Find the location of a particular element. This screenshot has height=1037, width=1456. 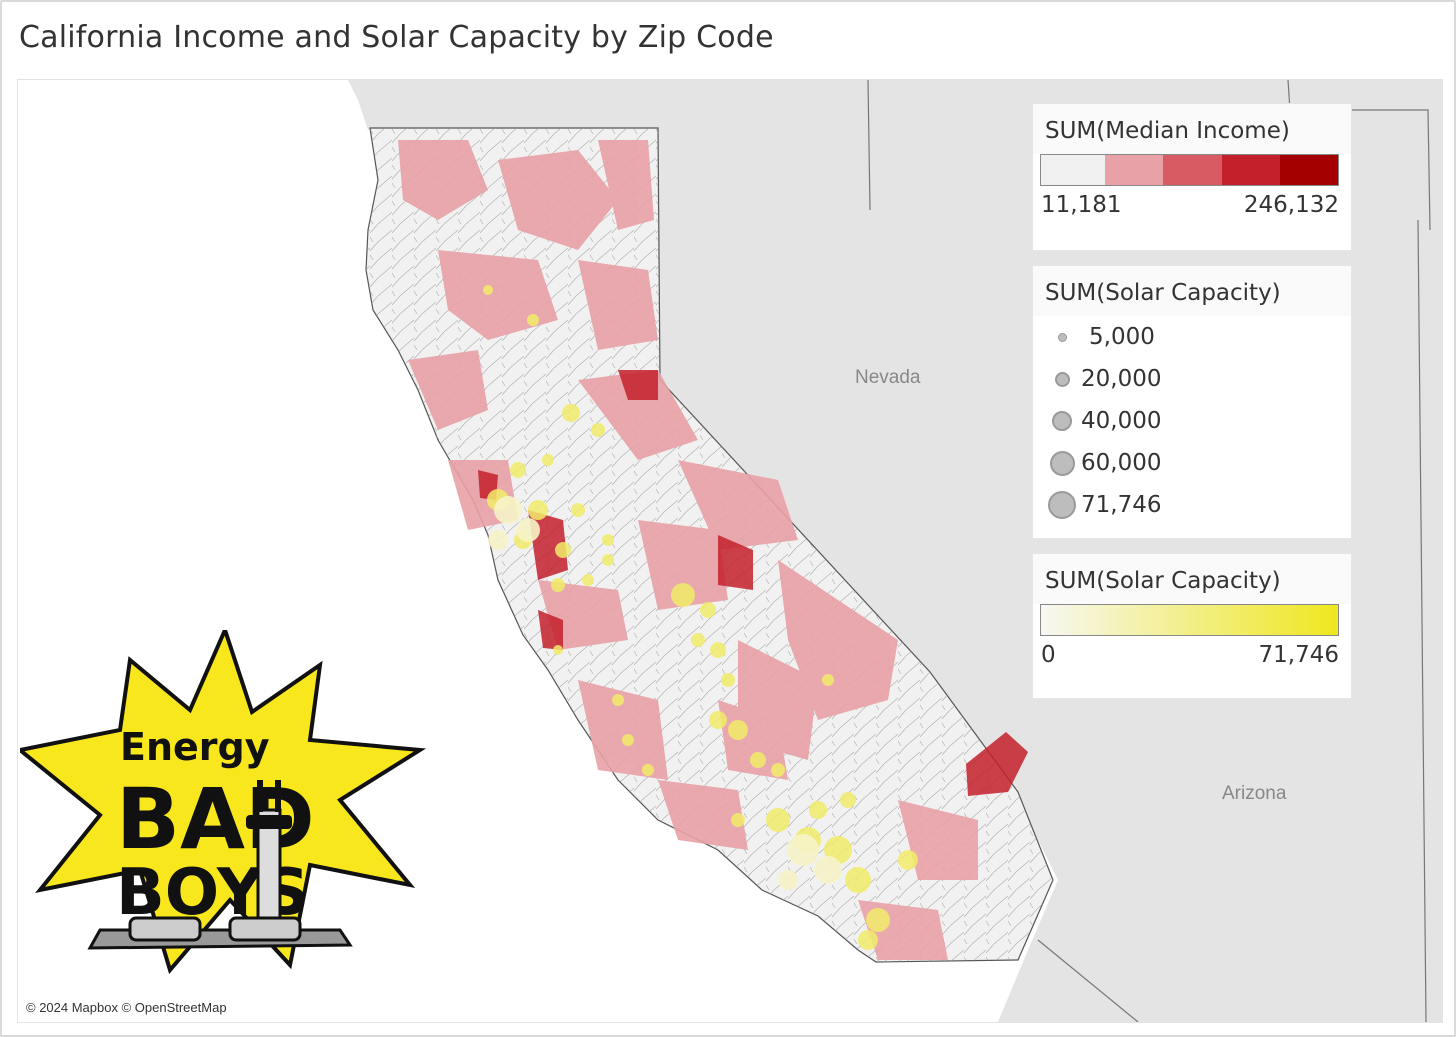

solar-max-label: 71,746 is located at coordinates (1298, 655).